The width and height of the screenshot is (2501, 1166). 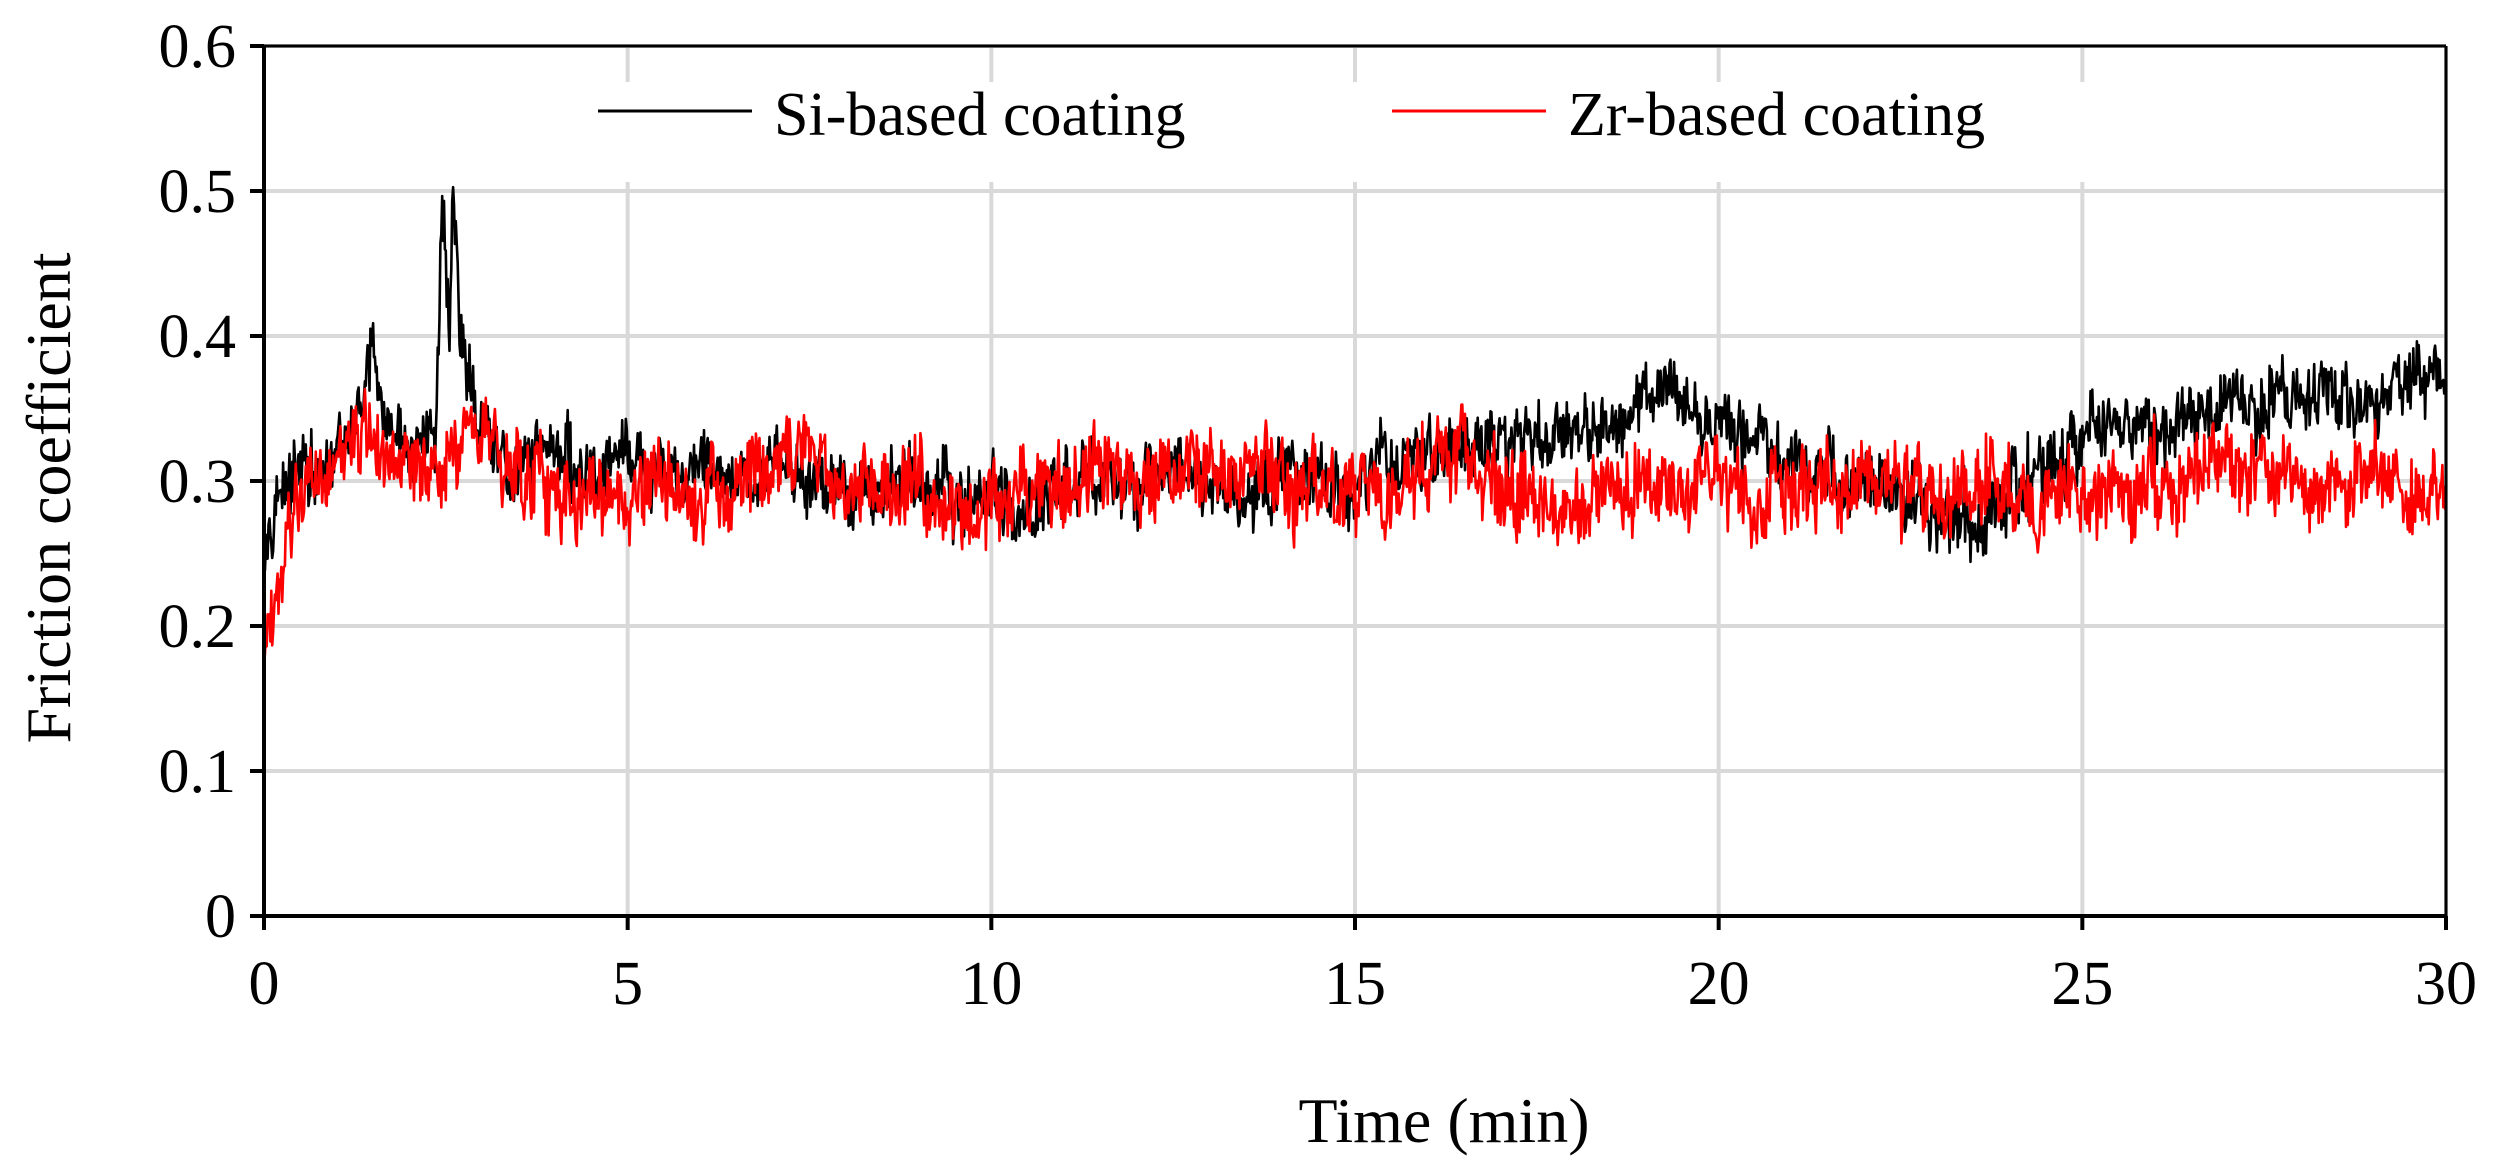 I want to click on y-tick-label: 0.1, so click(x=198, y=772).